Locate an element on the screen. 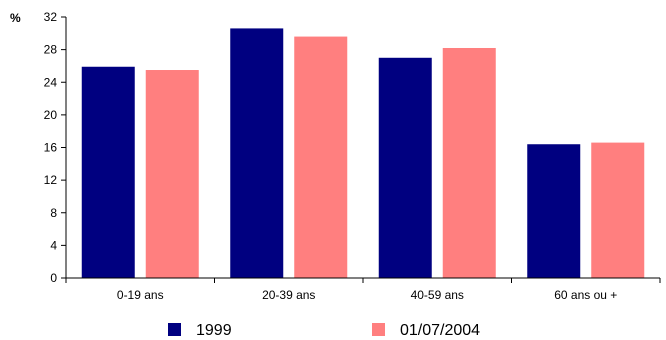 This screenshot has height=340, width=666. x-tick-label: 40-59 ans is located at coordinates (437, 295).